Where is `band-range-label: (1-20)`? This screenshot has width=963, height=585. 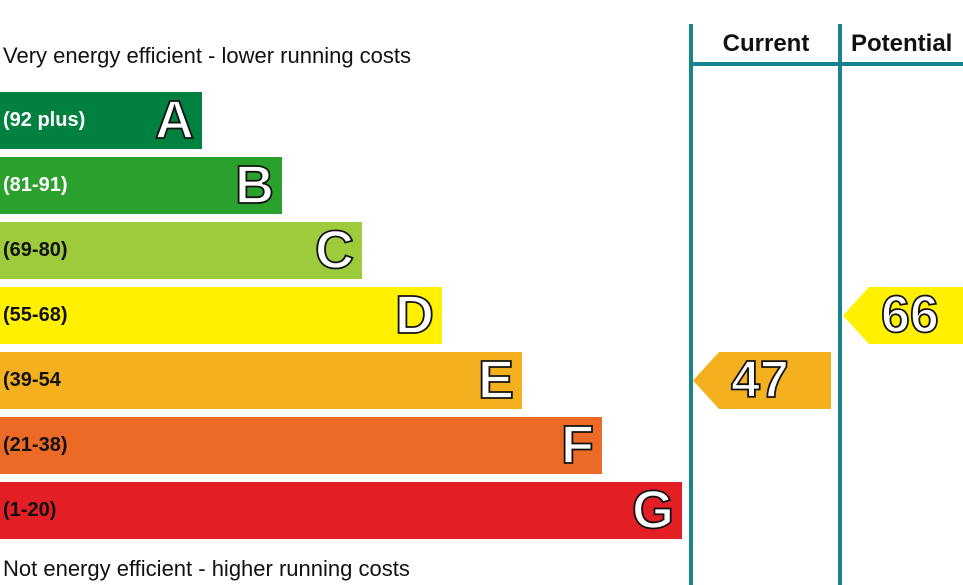 band-range-label: (1-20) is located at coordinates (30, 510).